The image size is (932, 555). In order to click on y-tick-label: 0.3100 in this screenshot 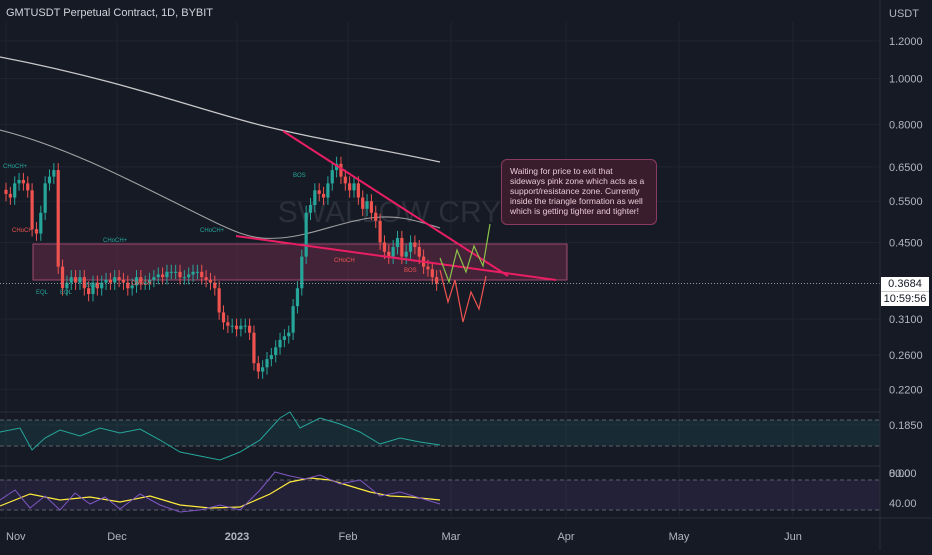, I will do `click(906, 320)`.